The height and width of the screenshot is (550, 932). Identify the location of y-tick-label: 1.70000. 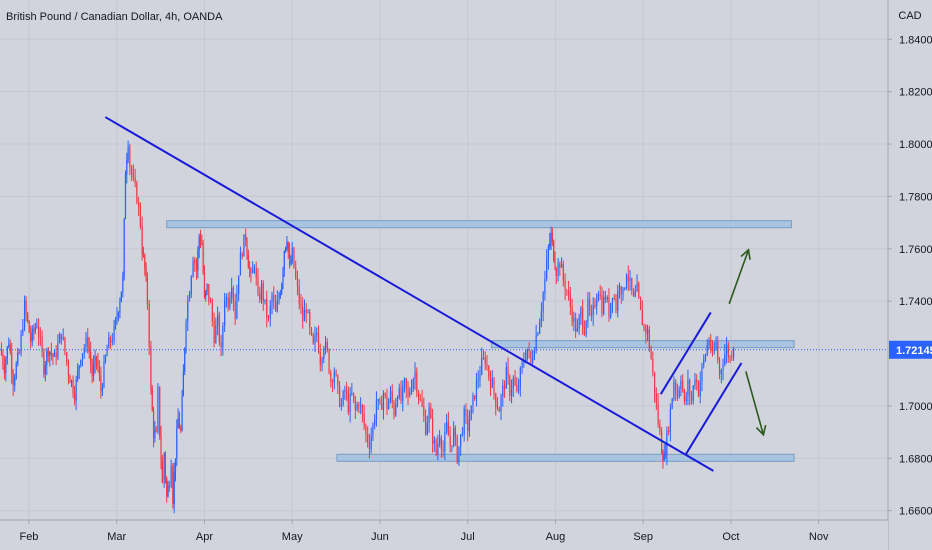
(915, 407).